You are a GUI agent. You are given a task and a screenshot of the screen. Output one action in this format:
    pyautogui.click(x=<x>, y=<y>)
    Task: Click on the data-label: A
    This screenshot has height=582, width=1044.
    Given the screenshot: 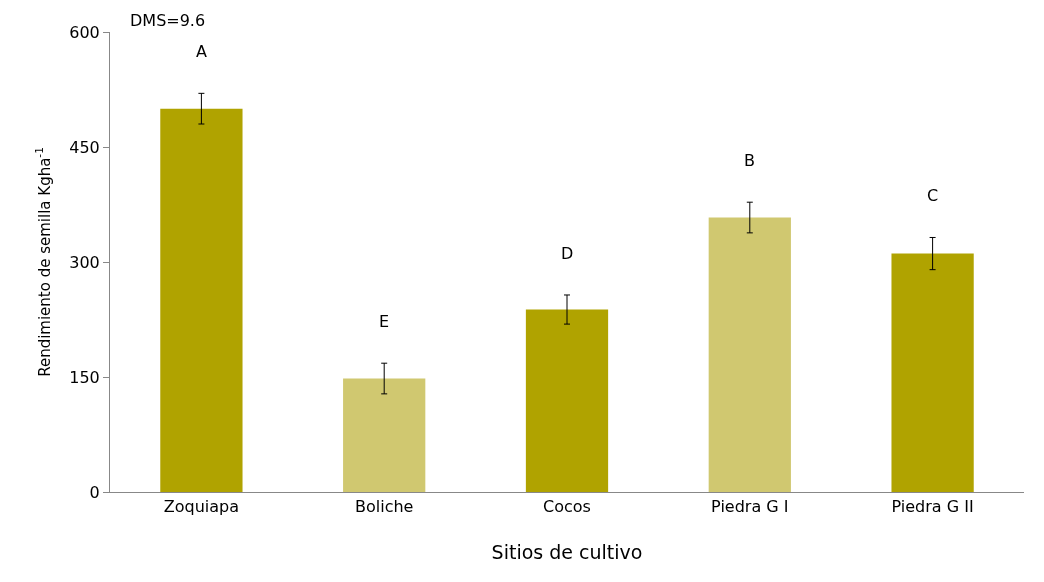 What is the action you would take?
    pyautogui.click(x=201, y=51)
    